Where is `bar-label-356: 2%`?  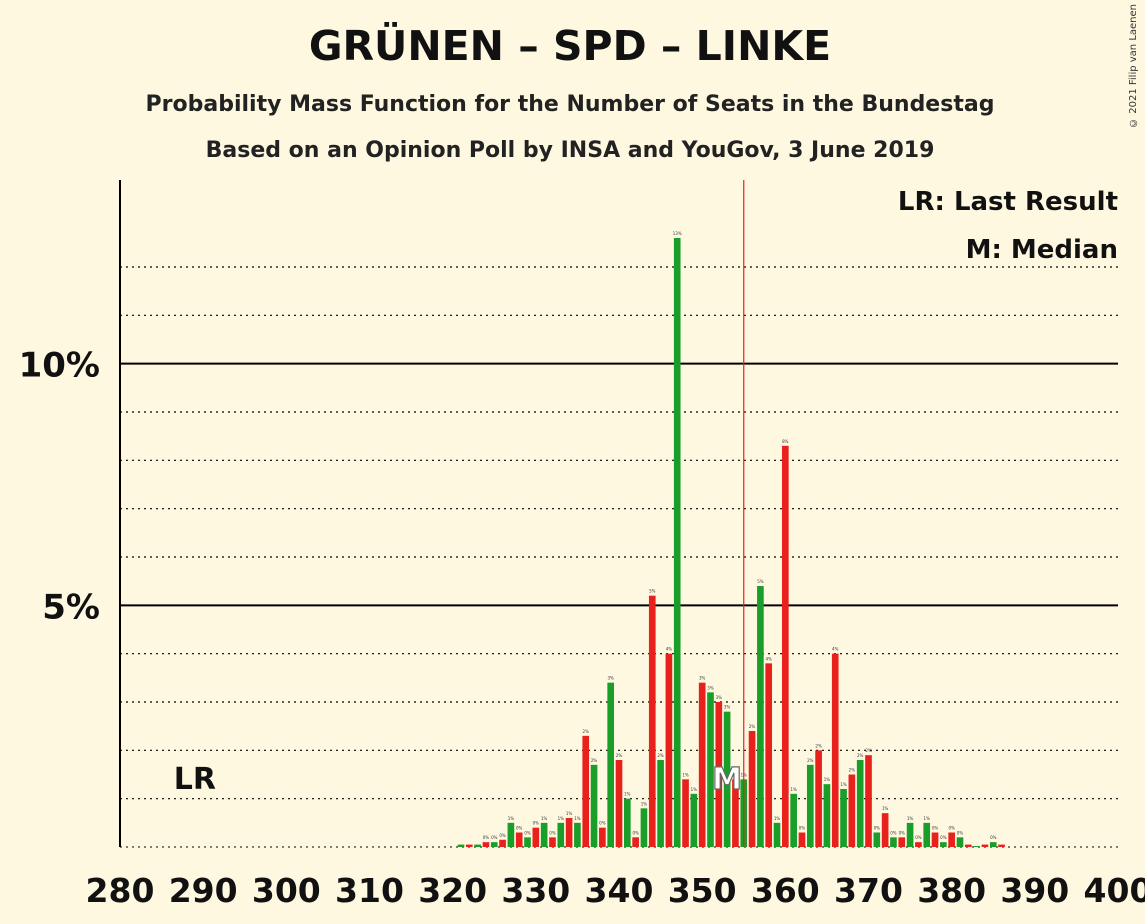 bar-label-356: 2% is located at coordinates (752, 726).